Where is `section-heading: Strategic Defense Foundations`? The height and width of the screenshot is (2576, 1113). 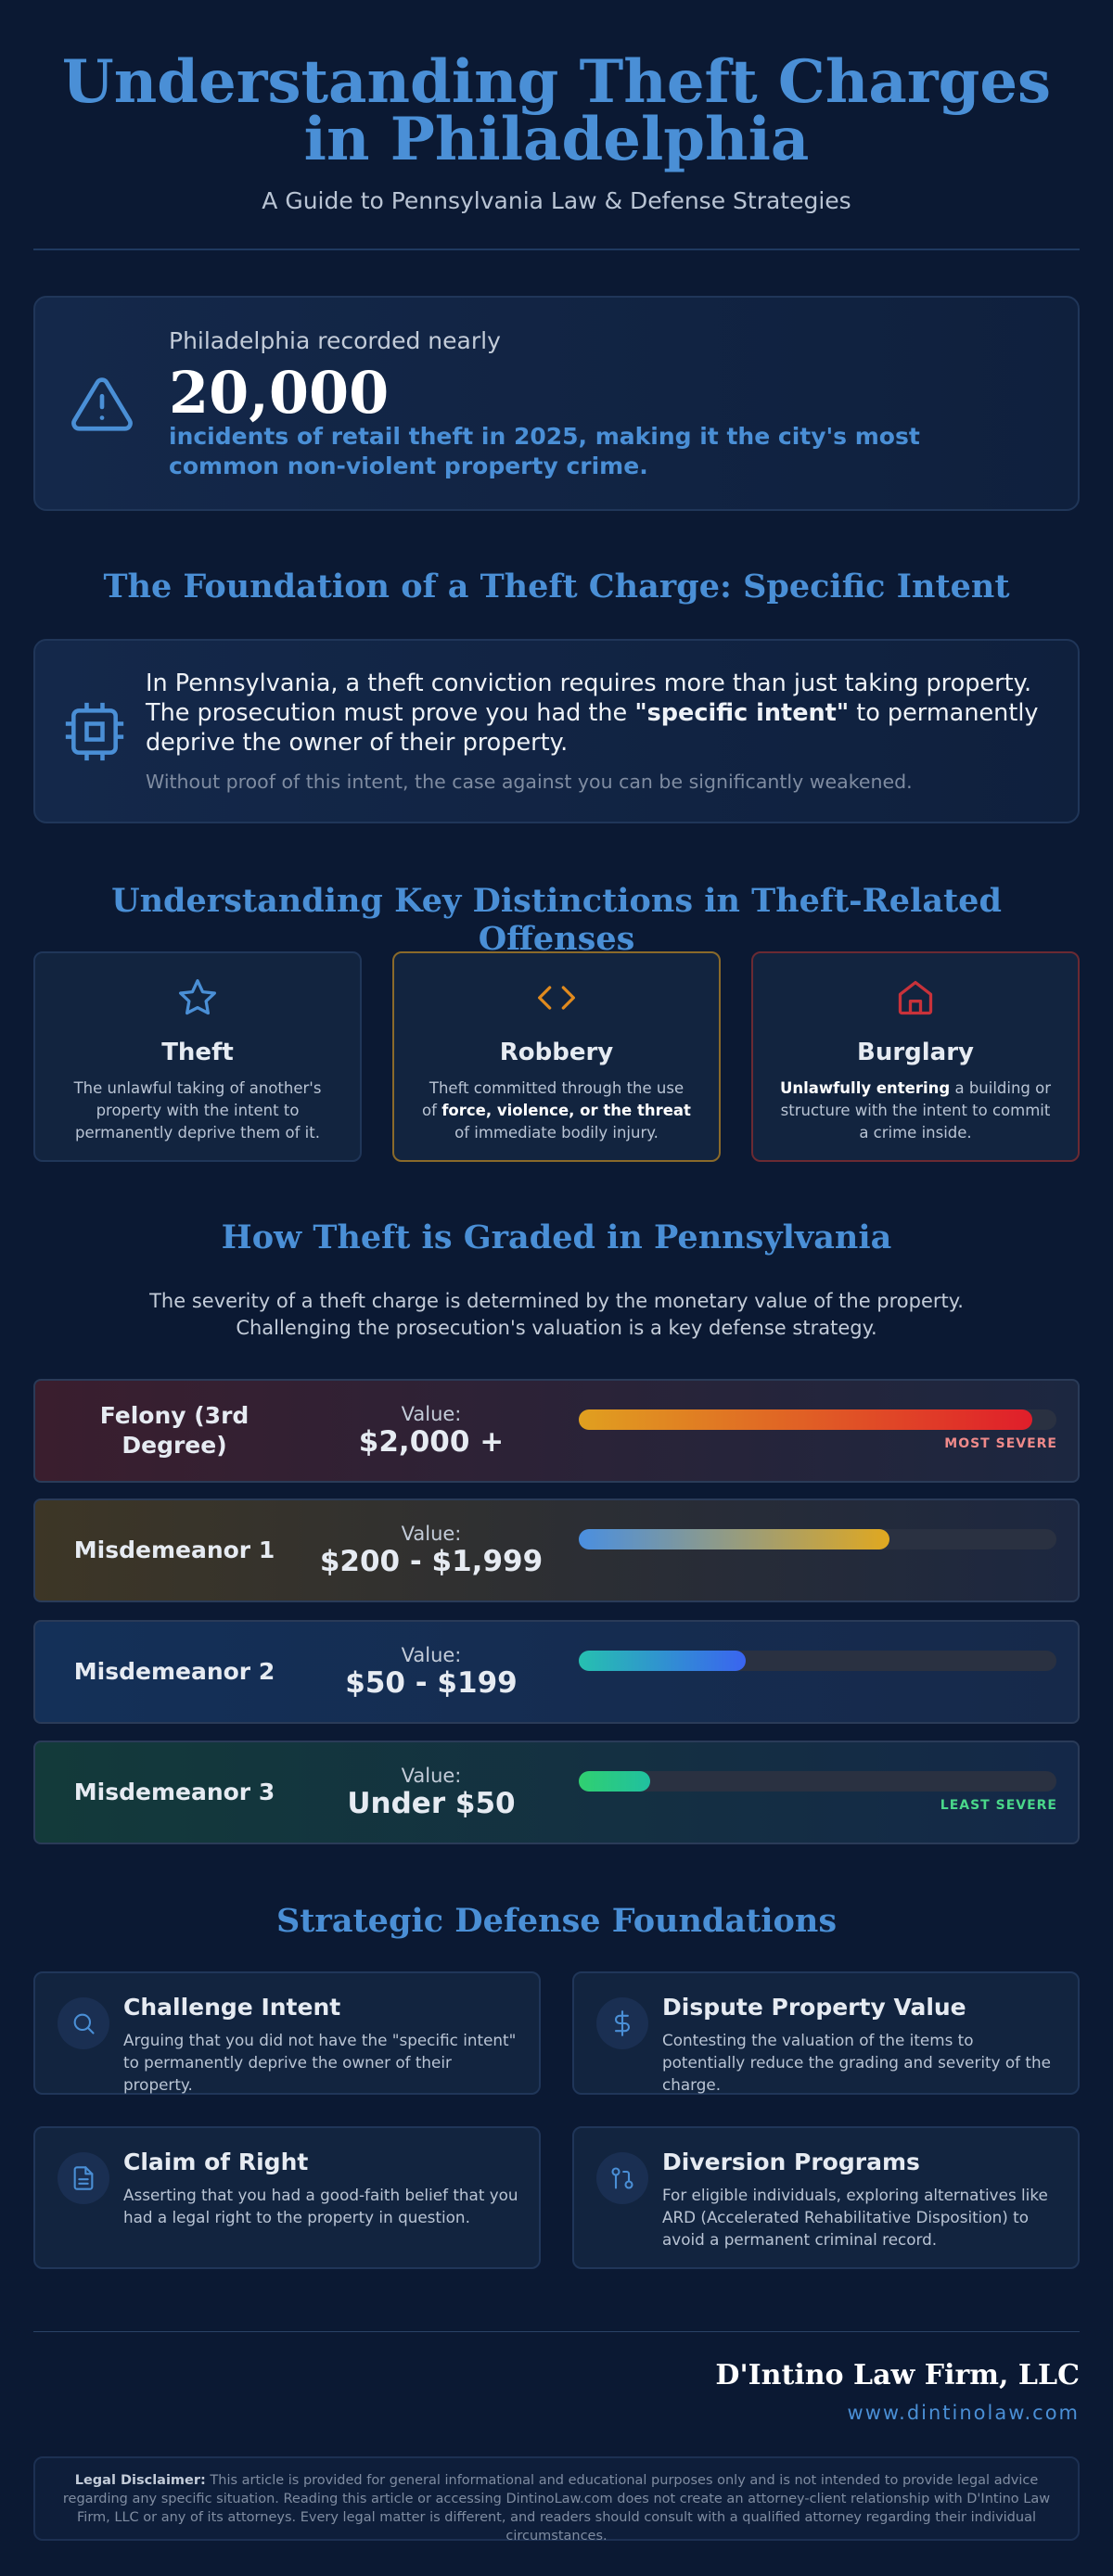 section-heading: Strategic Defense Foundations is located at coordinates (556, 1921).